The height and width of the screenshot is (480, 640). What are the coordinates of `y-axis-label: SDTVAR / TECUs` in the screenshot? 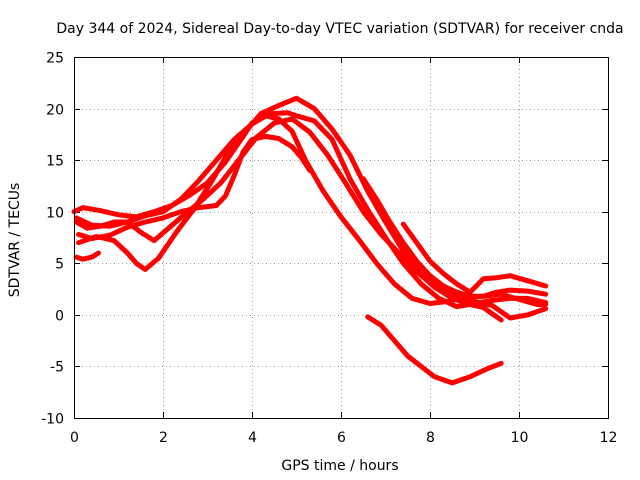 It's located at (15, 240).